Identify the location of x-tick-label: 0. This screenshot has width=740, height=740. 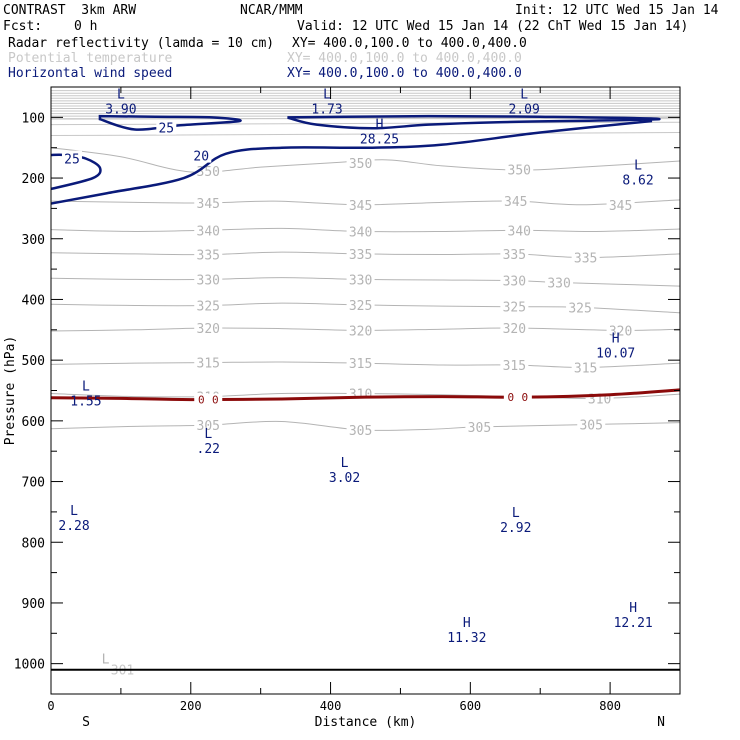
(50, 706).